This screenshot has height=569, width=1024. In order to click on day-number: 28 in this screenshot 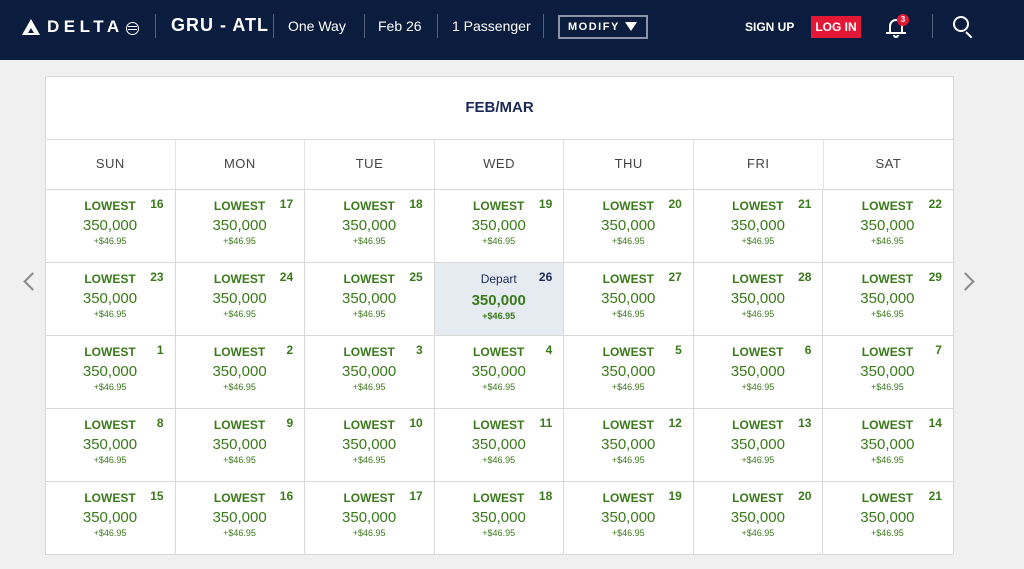, I will do `click(805, 277)`.